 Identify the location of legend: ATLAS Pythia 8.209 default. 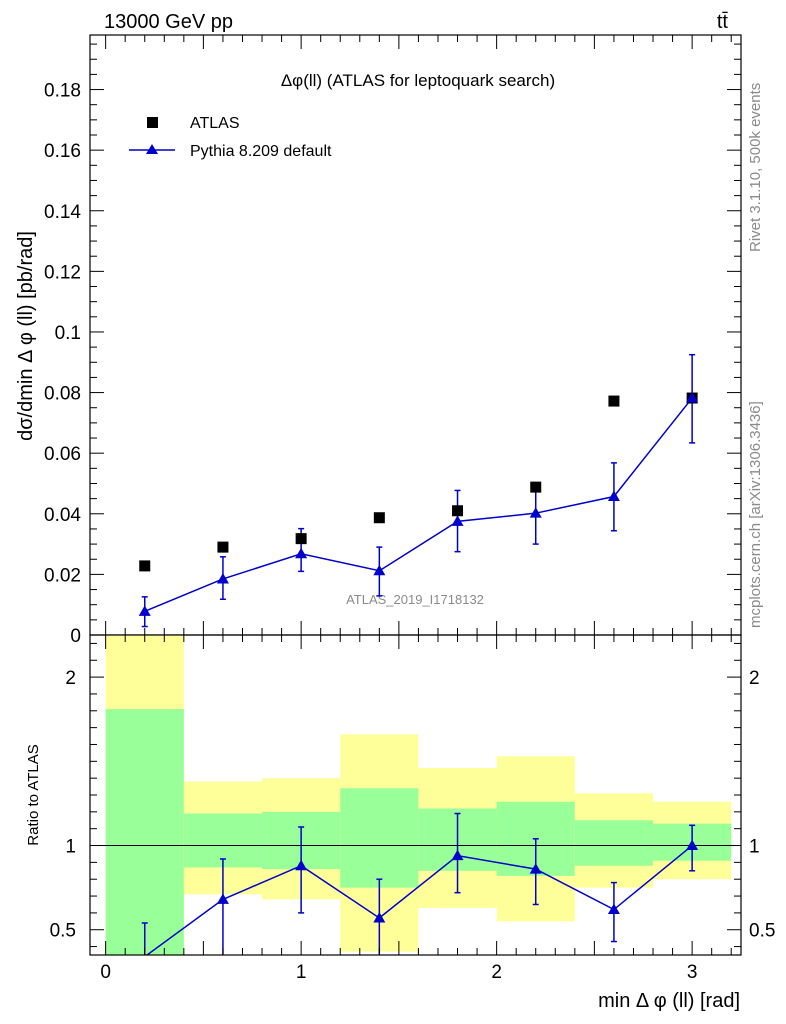
(230, 137).